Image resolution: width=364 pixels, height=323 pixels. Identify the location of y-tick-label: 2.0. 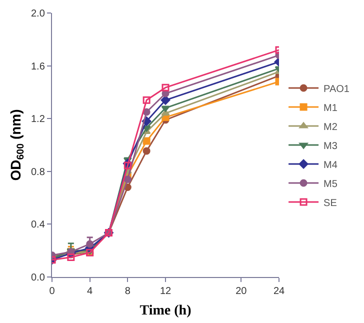
(38, 14).